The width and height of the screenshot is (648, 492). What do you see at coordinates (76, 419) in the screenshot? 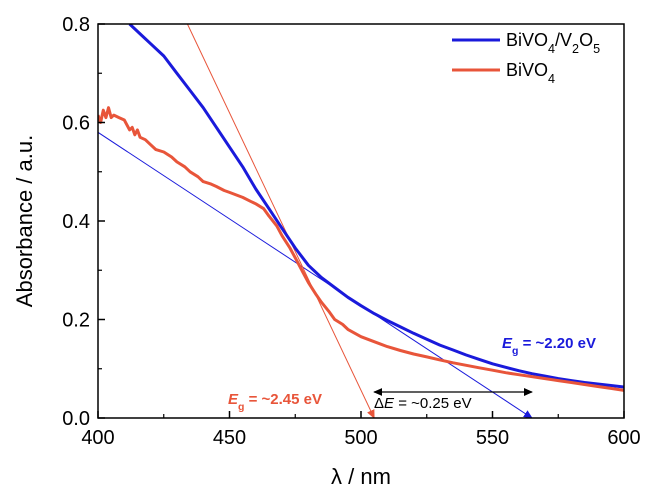
I see `y-tick-label: 0.0` at bounding box center [76, 419].